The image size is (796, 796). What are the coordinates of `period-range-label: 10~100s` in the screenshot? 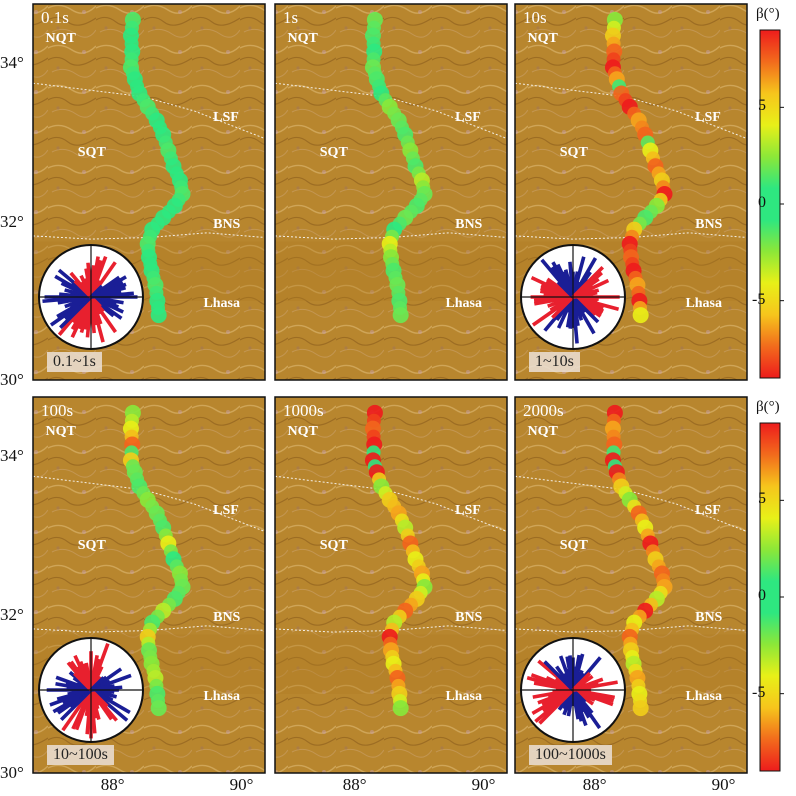 It's located at (80, 755).